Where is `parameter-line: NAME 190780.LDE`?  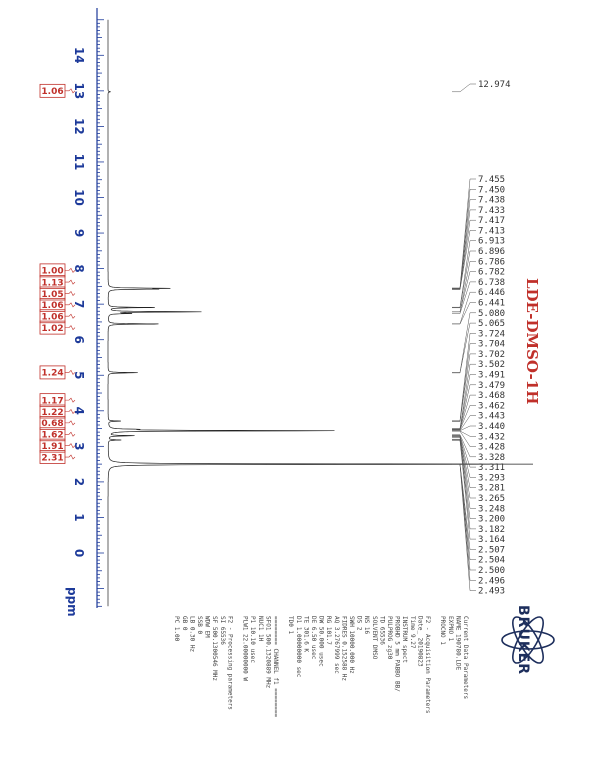
parameter-line: NAME 190780.LDE is located at coordinates (457, 643).